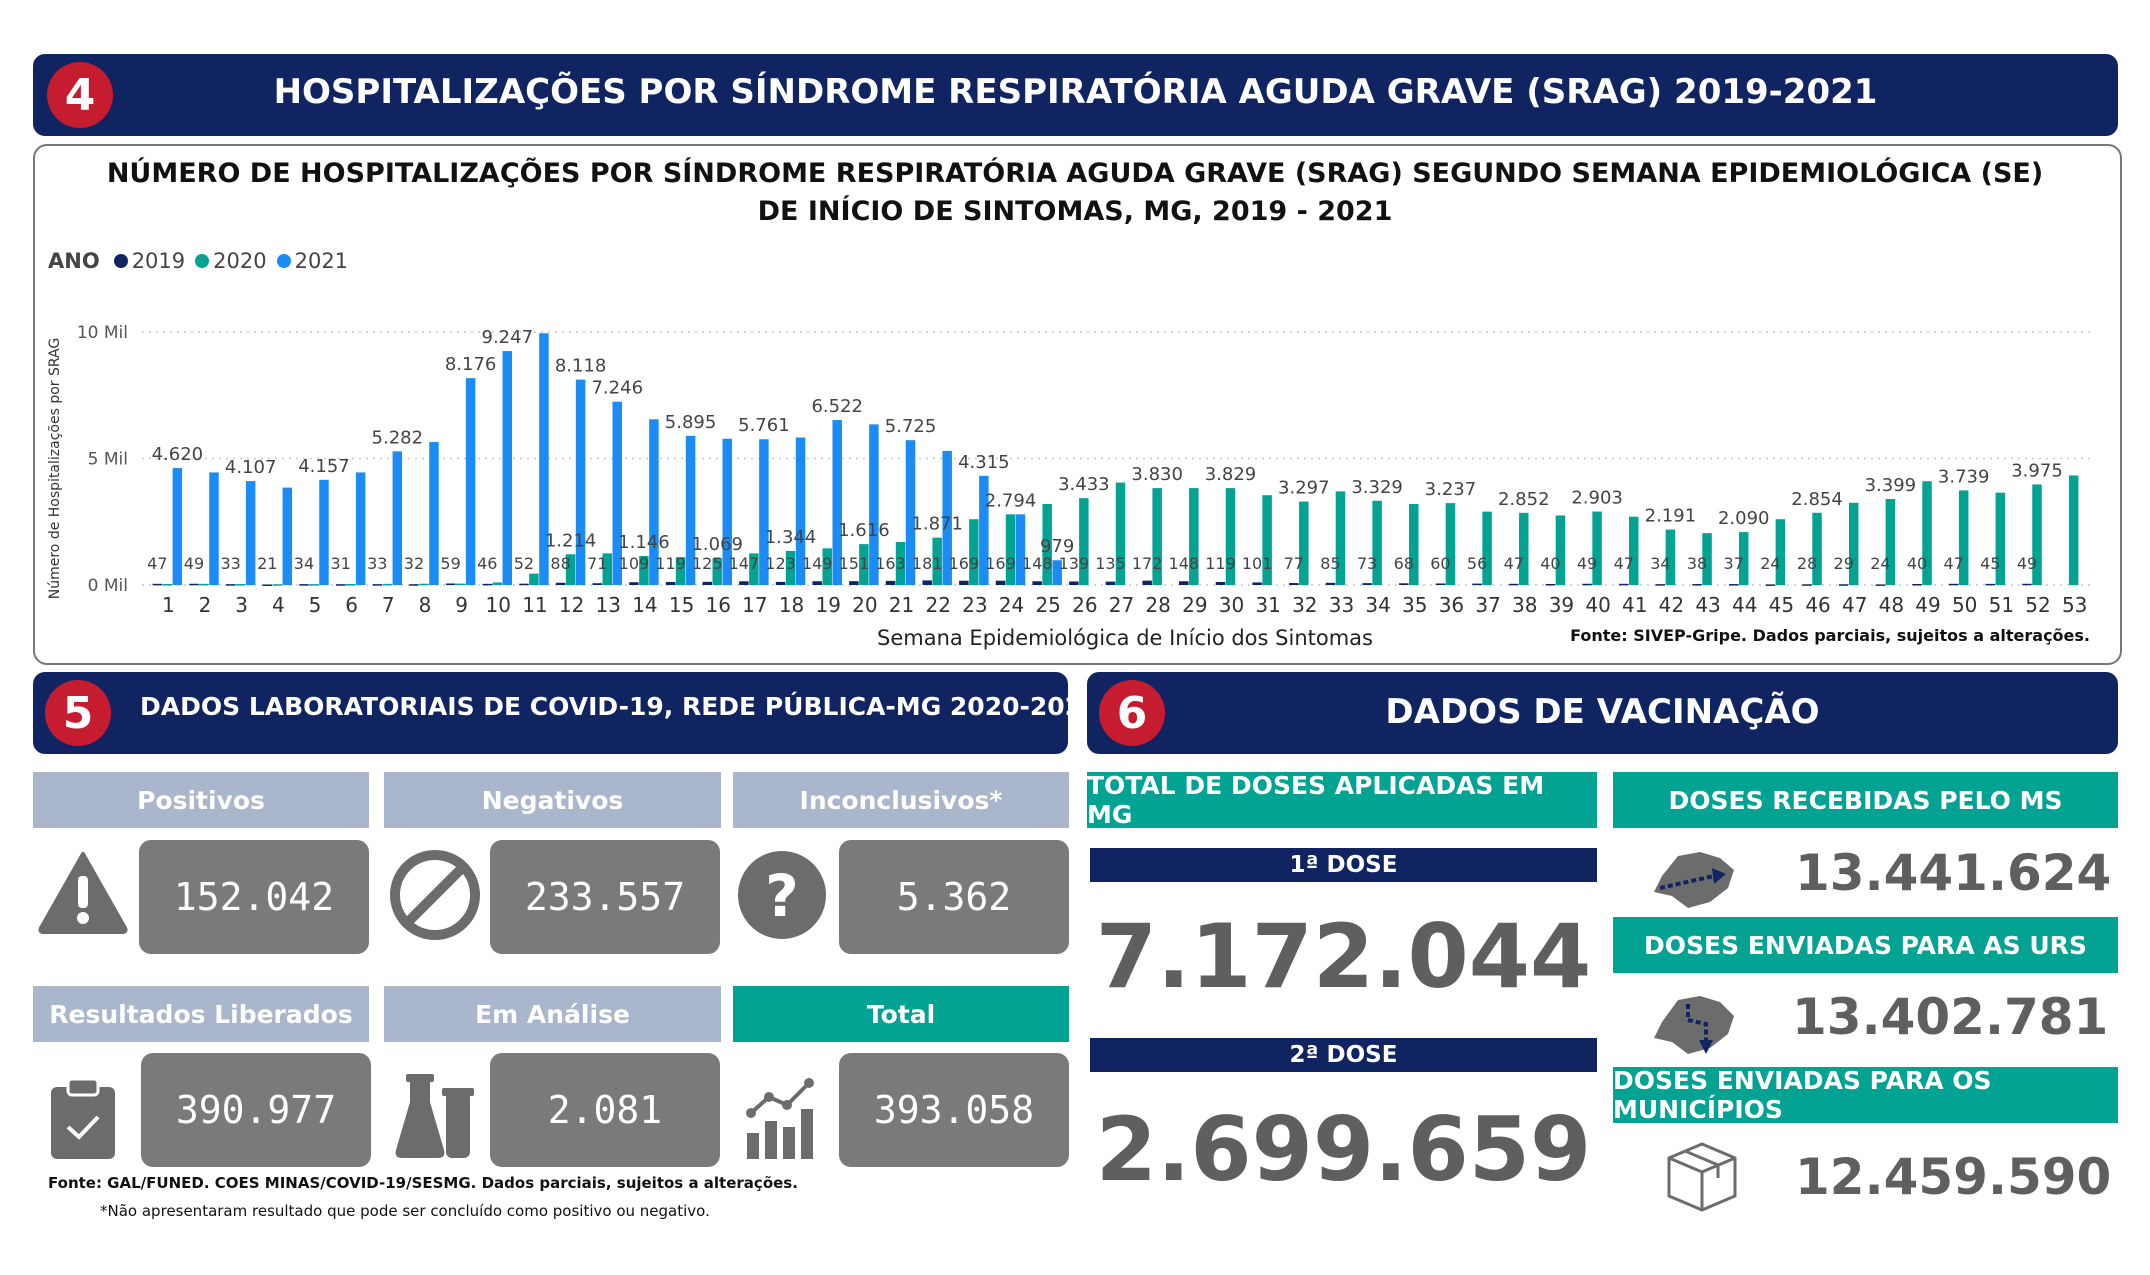 The width and height of the screenshot is (2150, 1275). What do you see at coordinates (1865, 800) in the screenshot?
I see `received-header: DOSES RECEBIDAS PELO MS` at bounding box center [1865, 800].